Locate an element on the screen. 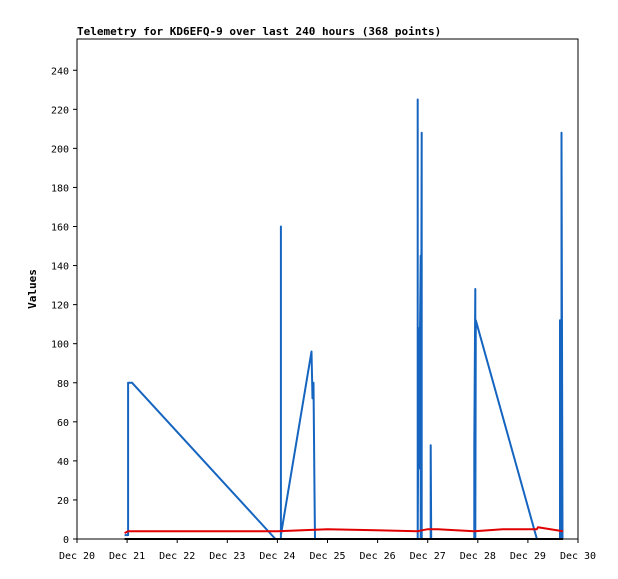 Image resolution: width=618 pixels, height=579 pixels. y-tick-label: 200 is located at coordinates (60, 149).